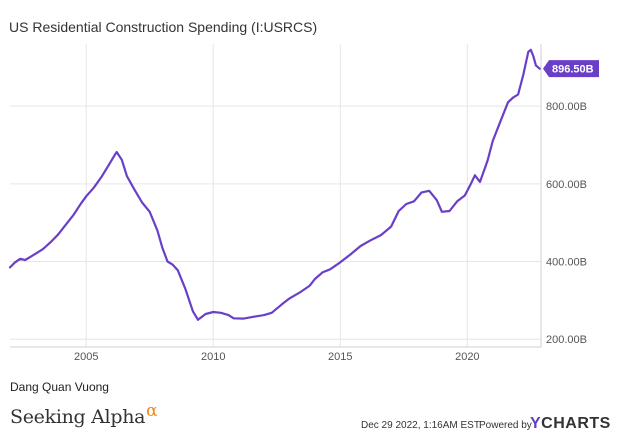 The height and width of the screenshot is (439, 635). Describe the element at coordinates (277, 357) in the screenshot. I see `x-axis-ticks: 2005 2010 2015 2020` at that location.